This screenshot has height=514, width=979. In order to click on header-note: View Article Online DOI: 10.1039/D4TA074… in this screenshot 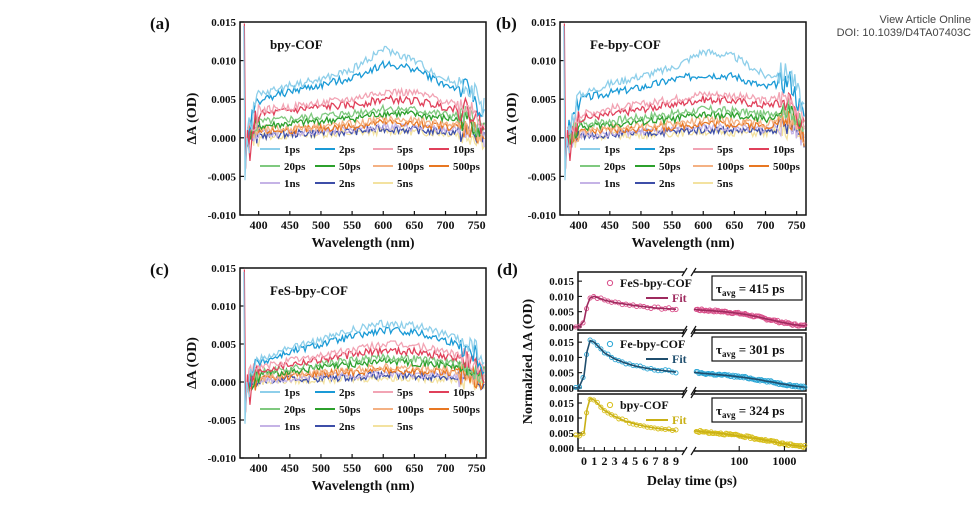, I will do `click(904, 27)`.